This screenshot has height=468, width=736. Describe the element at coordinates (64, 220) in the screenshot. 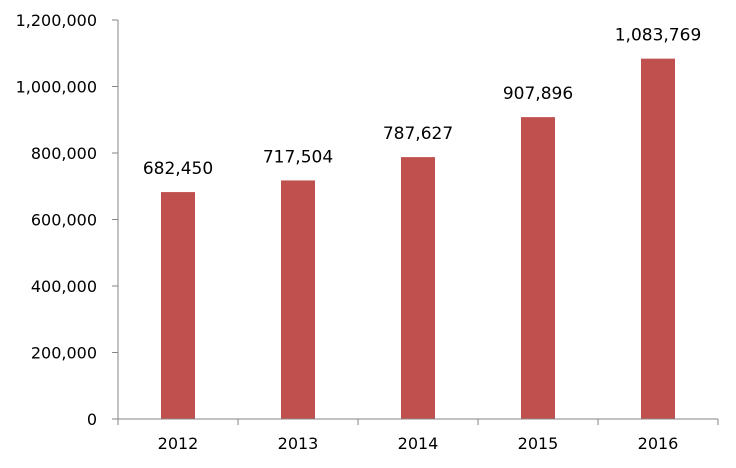

I see `y-tick-label: 600,000` at that location.